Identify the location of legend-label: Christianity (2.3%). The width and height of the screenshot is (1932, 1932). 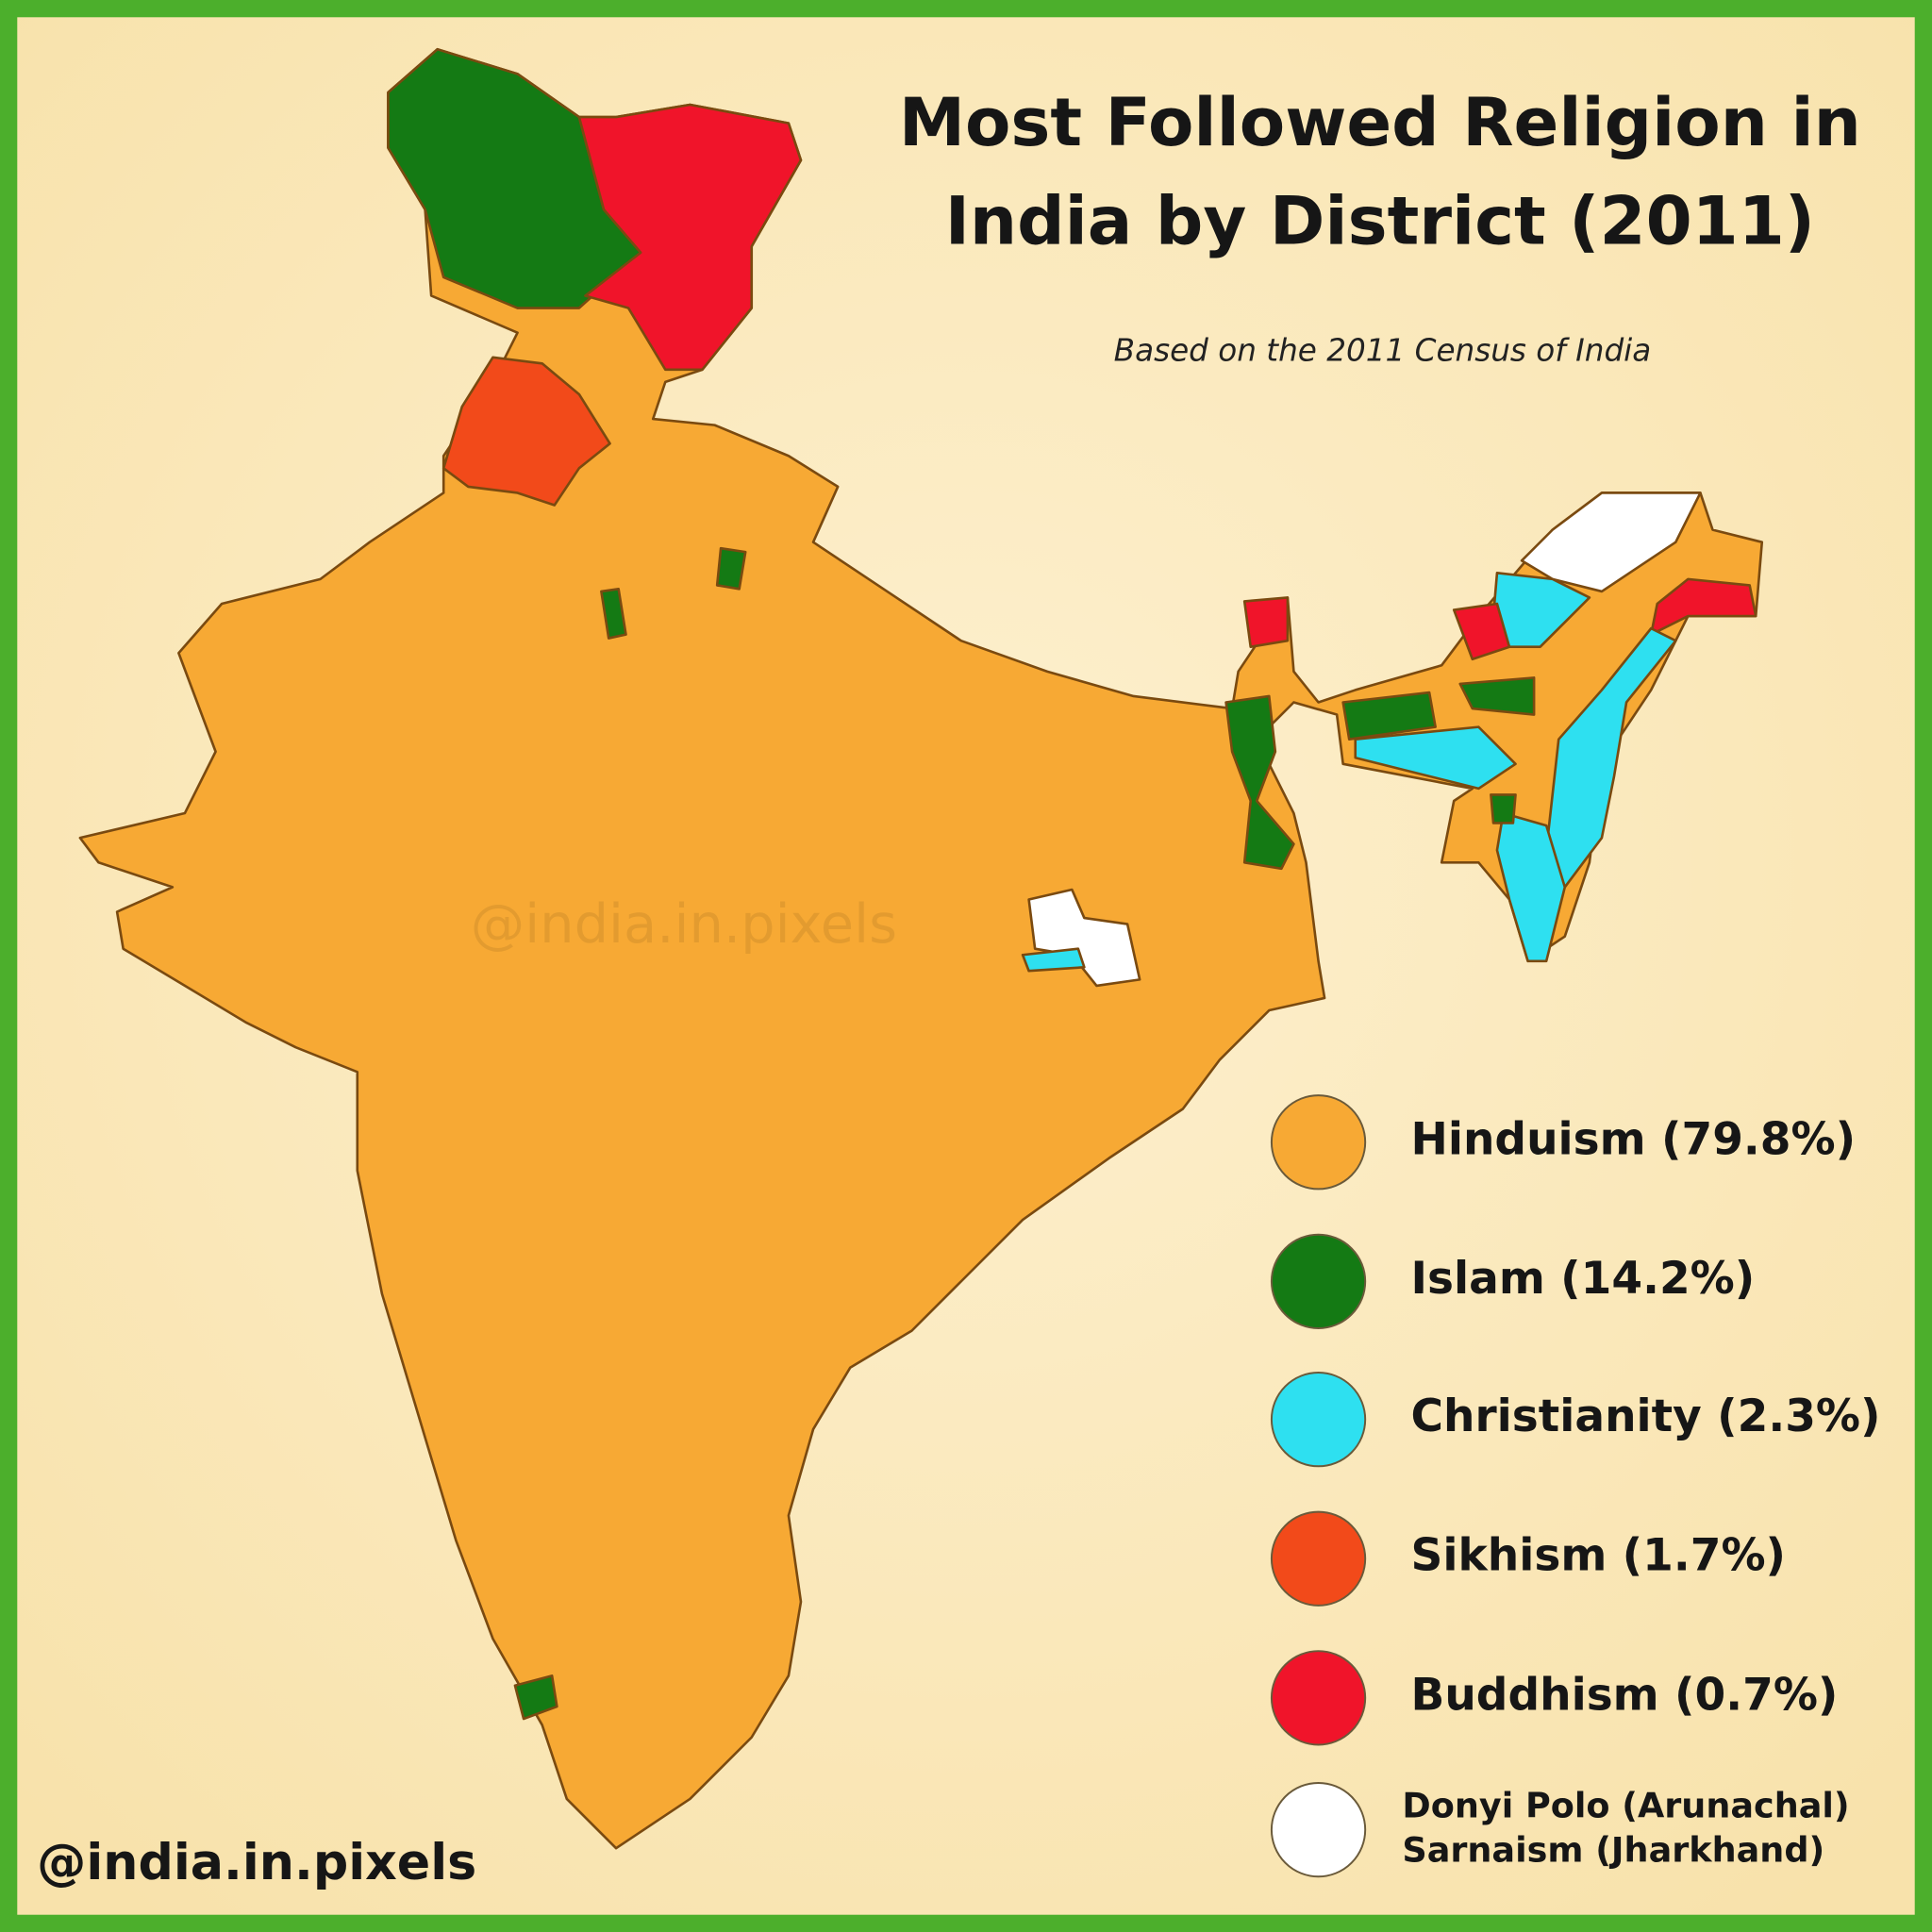
(1646, 1417).